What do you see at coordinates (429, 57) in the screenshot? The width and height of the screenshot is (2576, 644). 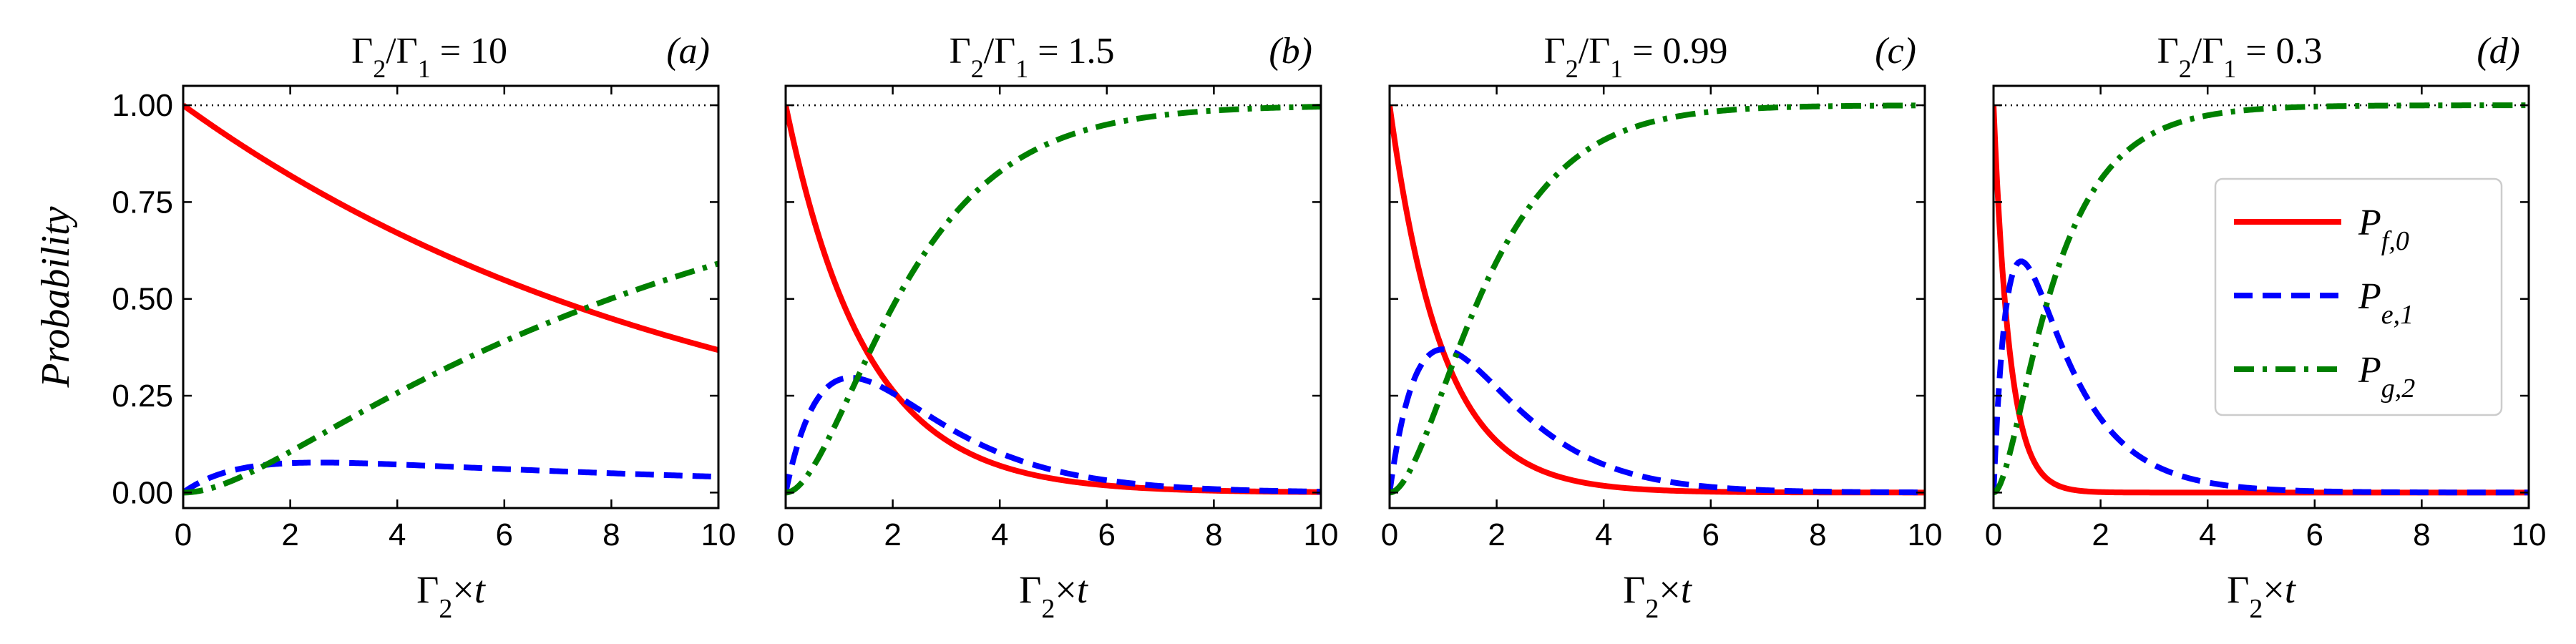 I see `panel-title: Γ2/Γ1 = 10` at bounding box center [429, 57].